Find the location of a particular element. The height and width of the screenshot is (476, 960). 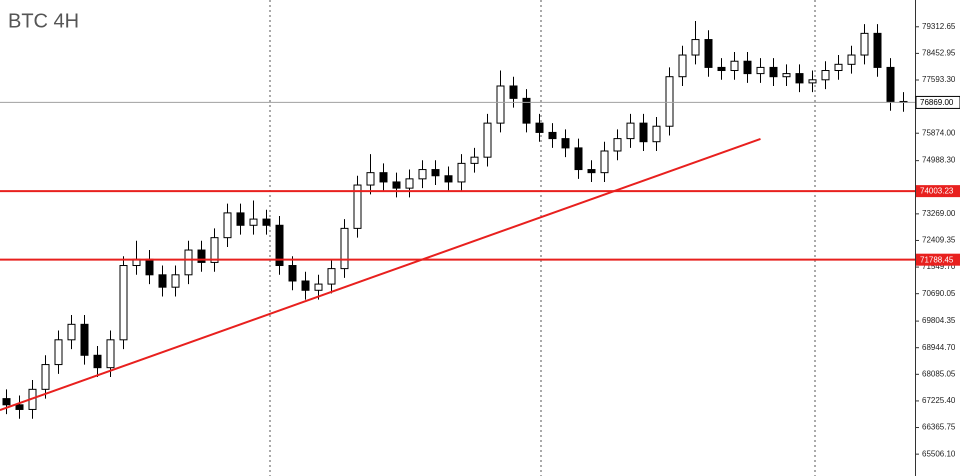

current-price-box is located at coordinates (937, 102).